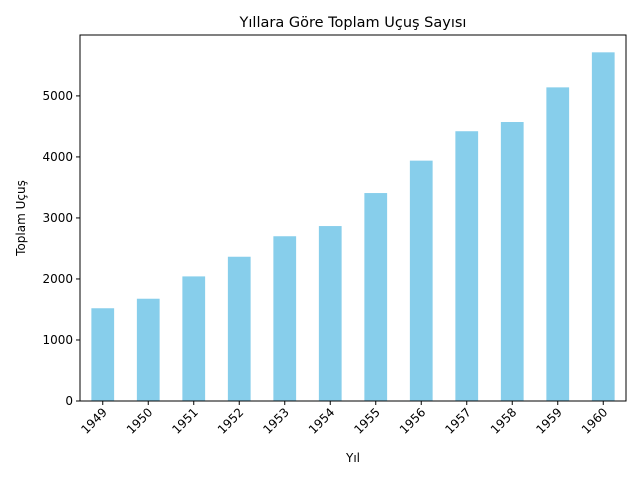 The width and height of the screenshot is (640, 480). Describe the element at coordinates (184, 420) in the screenshot. I see `x-tick-label: 1951` at that location.